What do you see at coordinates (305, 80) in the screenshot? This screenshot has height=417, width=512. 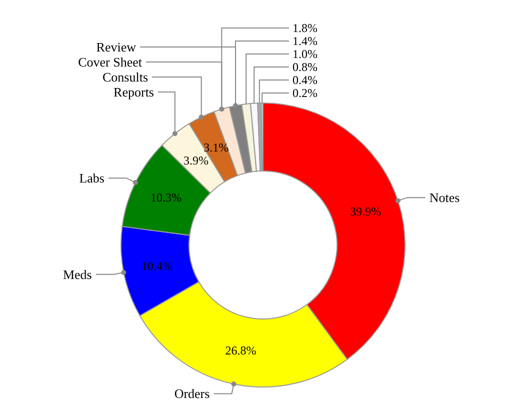 I see `data-label: 0.4%` at bounding box center [305, 80].